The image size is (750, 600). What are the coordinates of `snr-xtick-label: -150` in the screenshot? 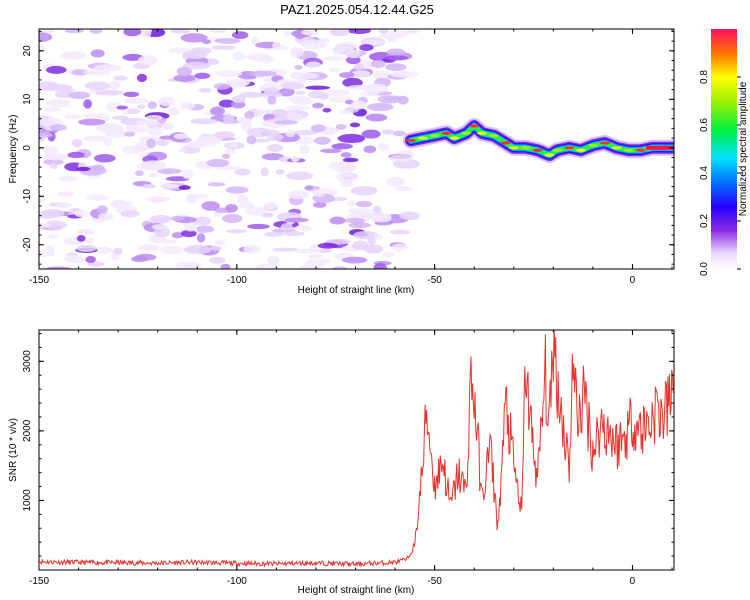 It's located at (39, 581).